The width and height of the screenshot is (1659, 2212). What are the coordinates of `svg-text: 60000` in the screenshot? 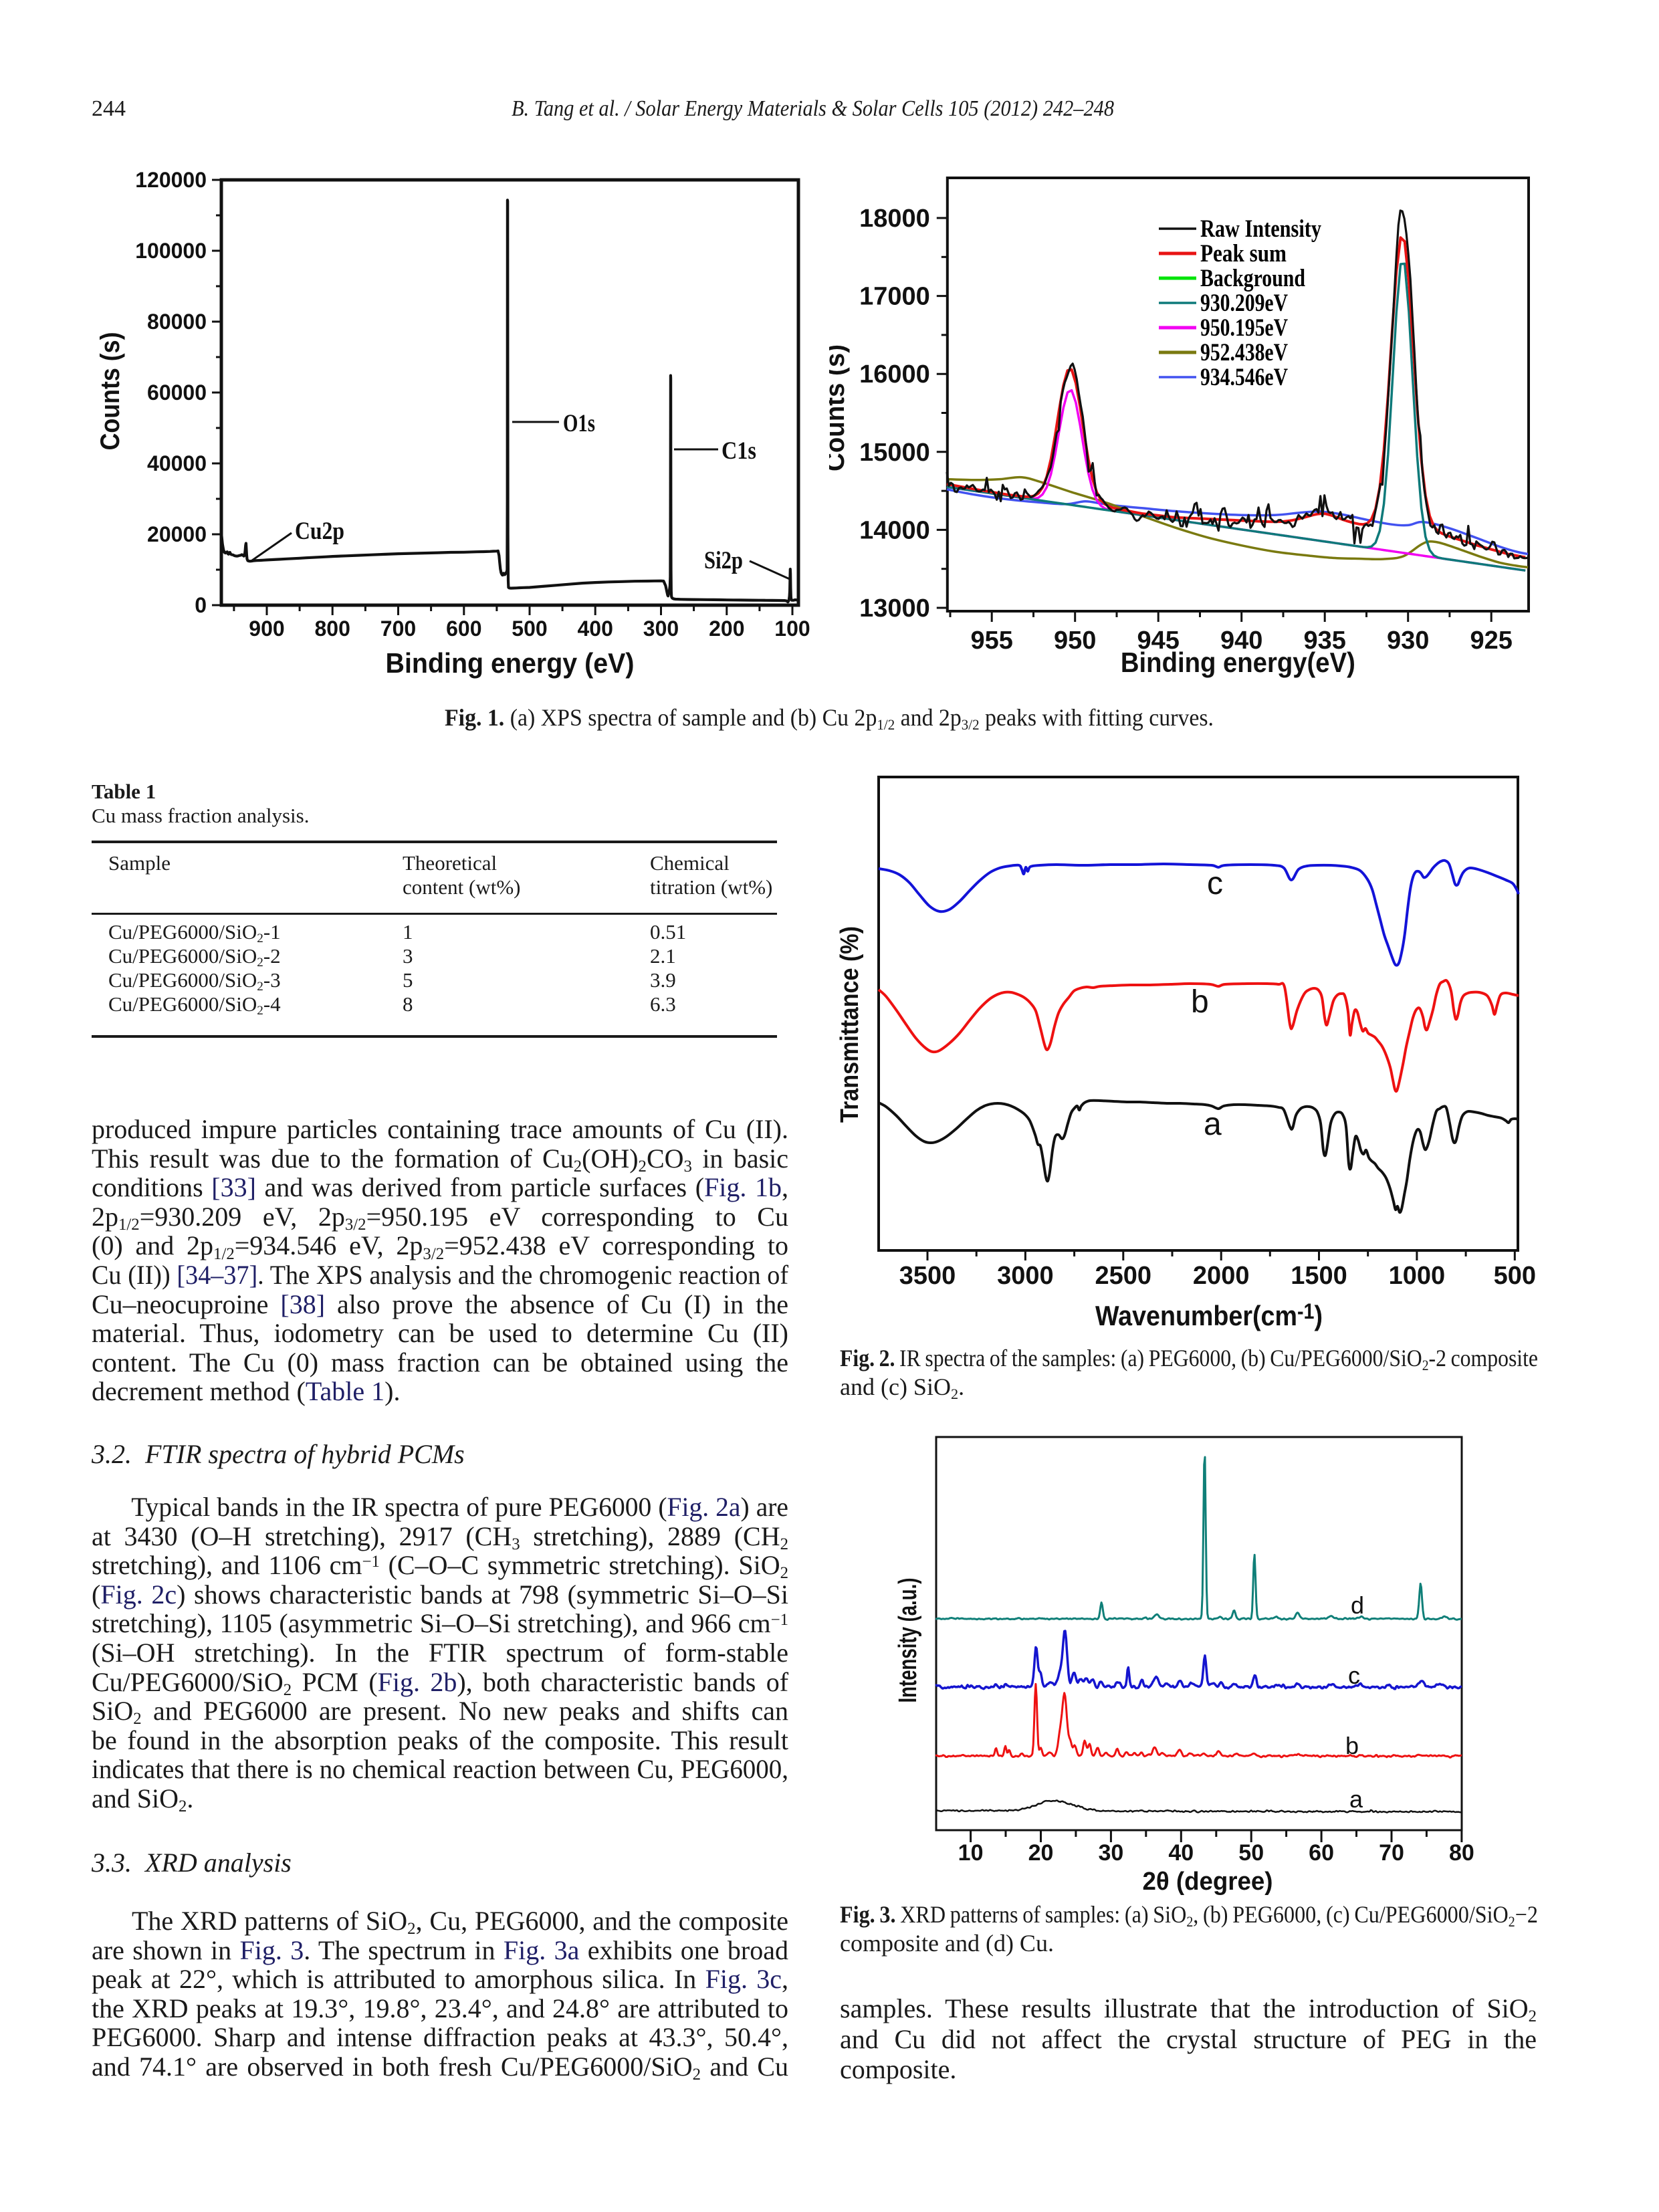 It's located at (177, 392).